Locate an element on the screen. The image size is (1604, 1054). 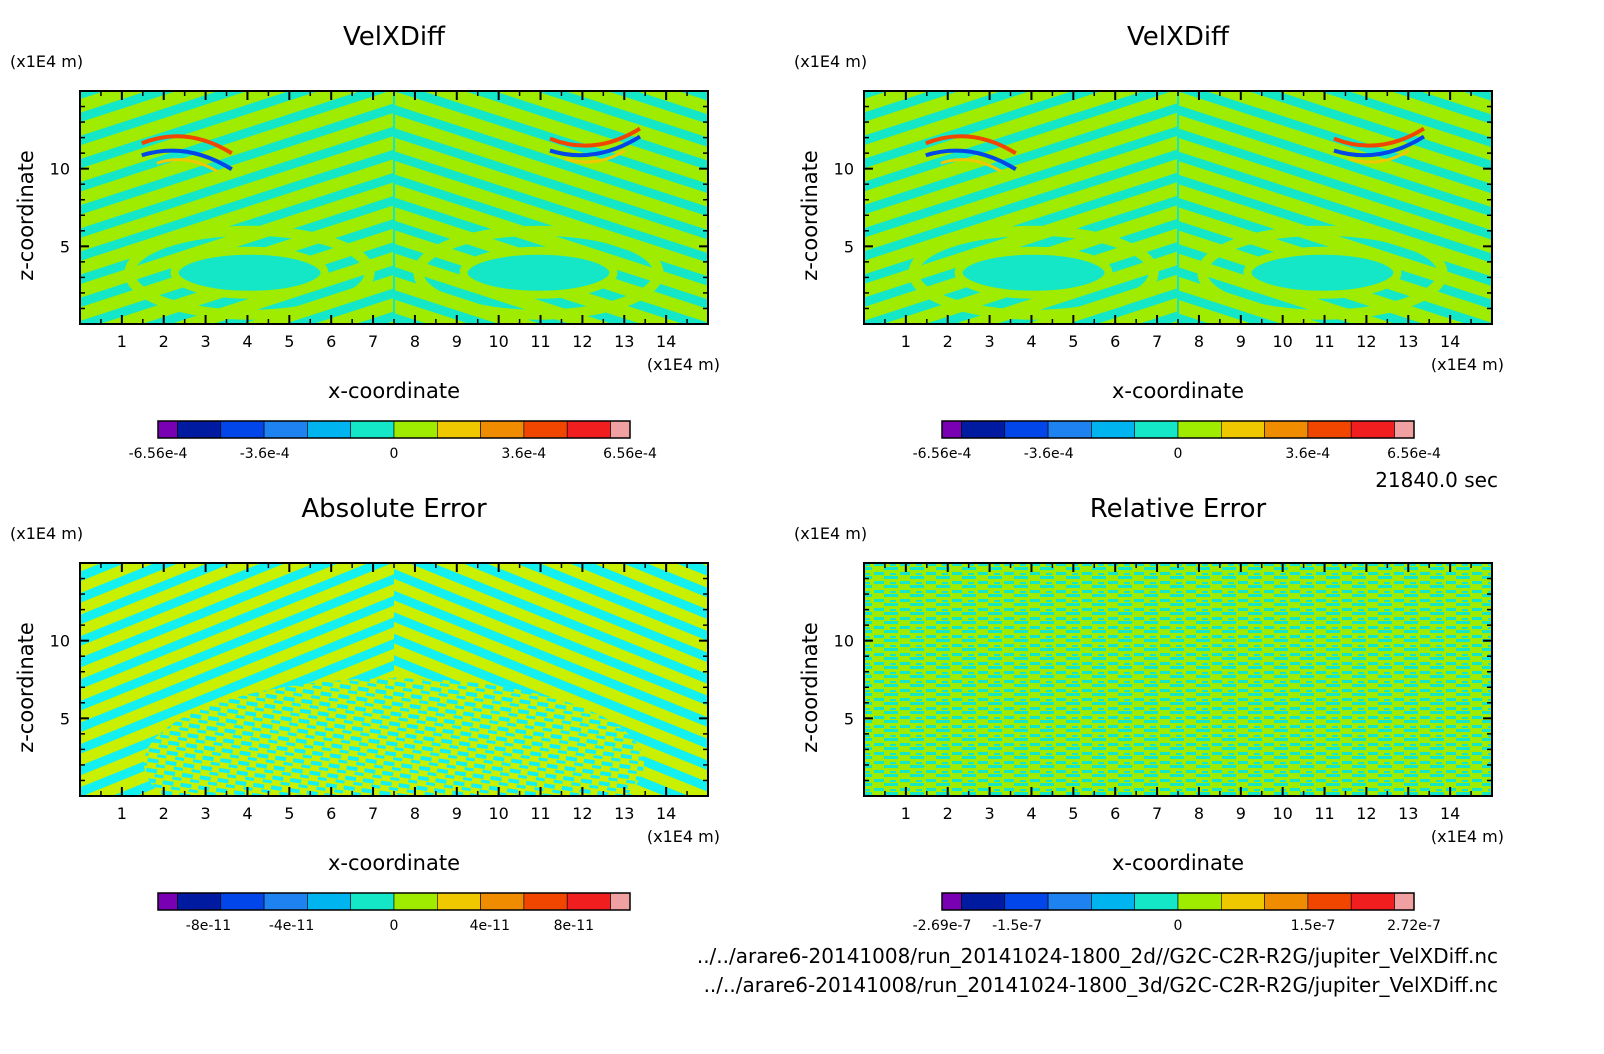
colorbar-label: 6.56e-4 is located at coordinates (630, 454).